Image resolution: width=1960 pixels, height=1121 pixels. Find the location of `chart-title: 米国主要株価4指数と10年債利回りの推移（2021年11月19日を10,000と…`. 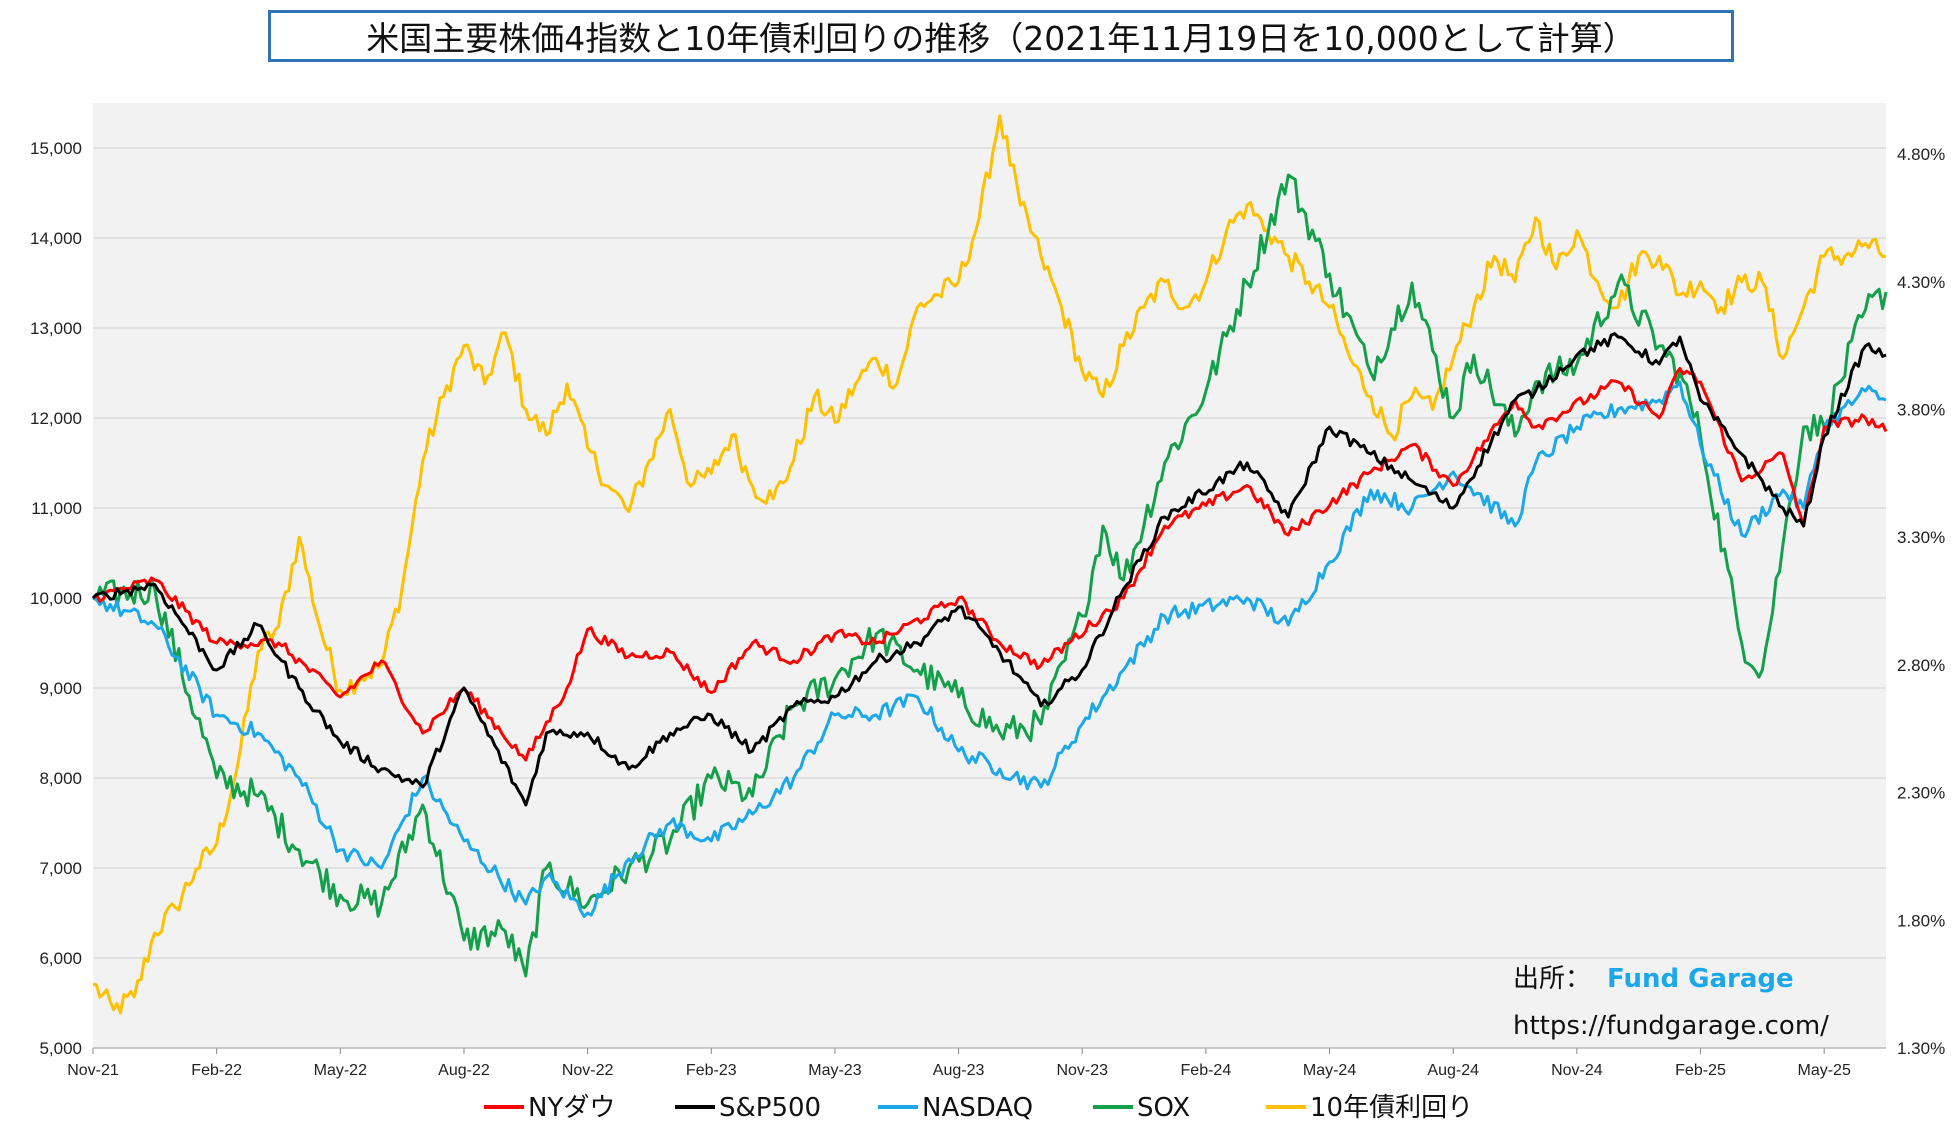

chart-title: 米国主要株価4指数と10年債利回りの推移（2021年11月19日を10,000と… is located at coordinates (1001, 36).